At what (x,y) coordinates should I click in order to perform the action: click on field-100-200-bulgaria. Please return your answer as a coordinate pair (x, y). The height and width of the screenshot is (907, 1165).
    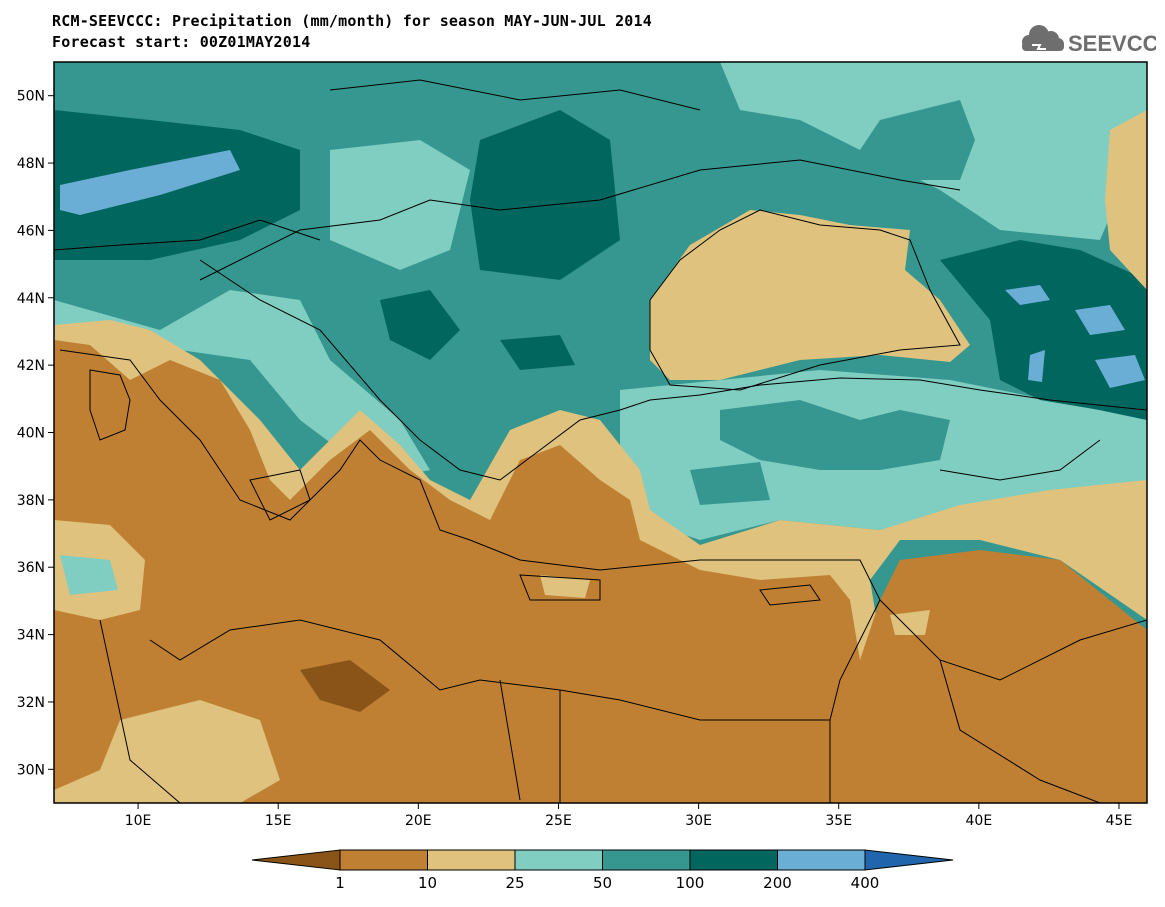
    Looking at the image, I should click on (537, 352).